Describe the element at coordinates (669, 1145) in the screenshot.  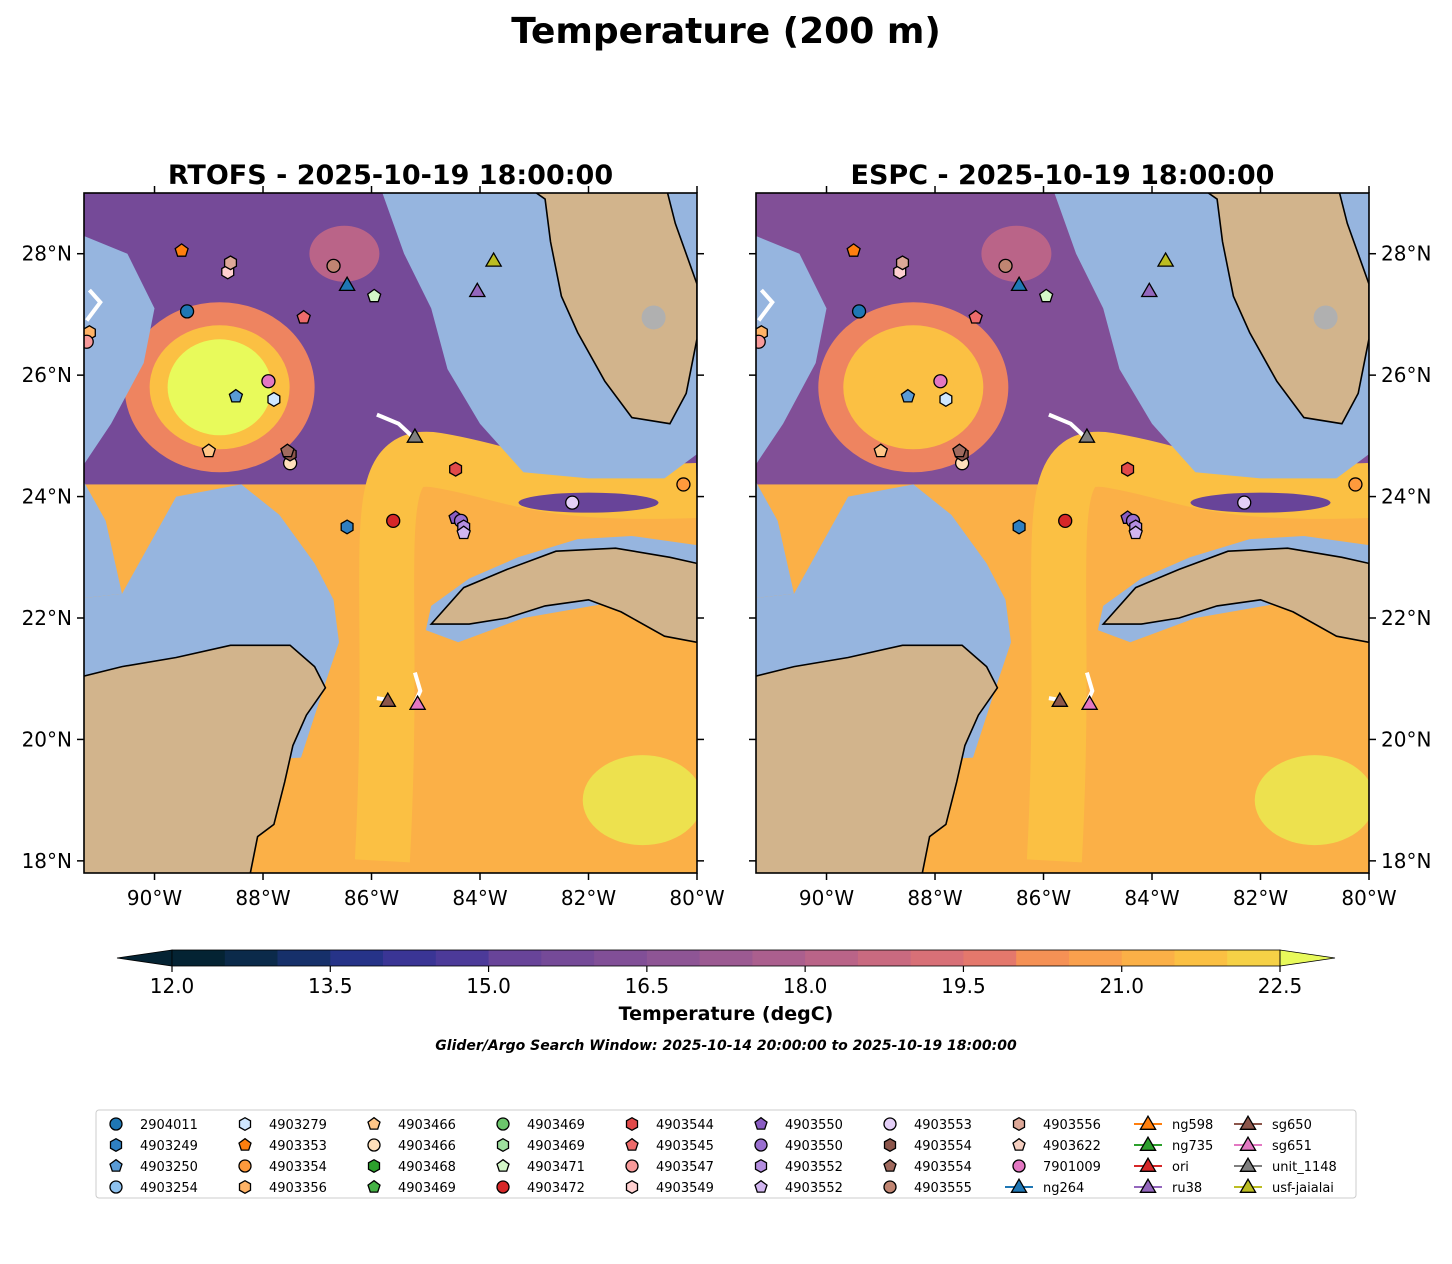
I see `legend-entry: 4903545` at that location.